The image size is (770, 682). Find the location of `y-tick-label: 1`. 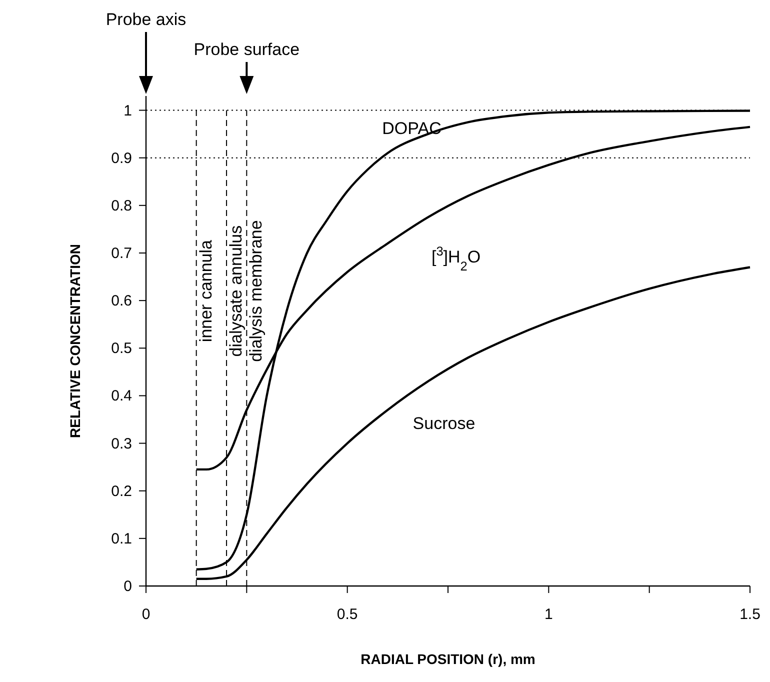

y-tick-label: 1 is located at coordinates (128, 111).